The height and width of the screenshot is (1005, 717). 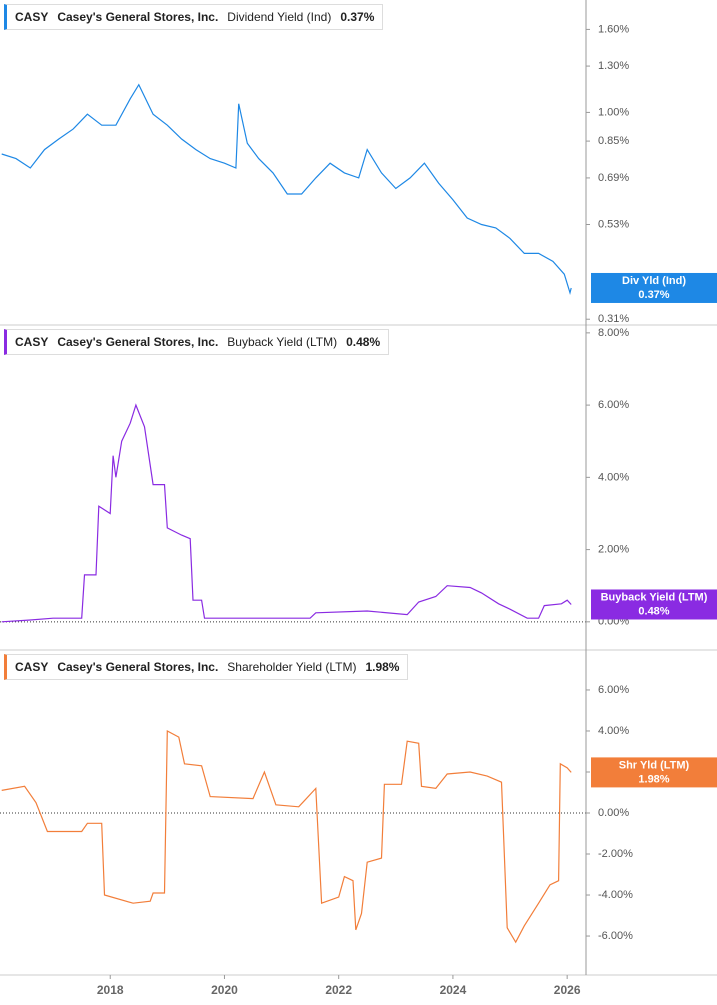 I want to click on y-tick-label: 0.53%, so click(x=613, y=224).